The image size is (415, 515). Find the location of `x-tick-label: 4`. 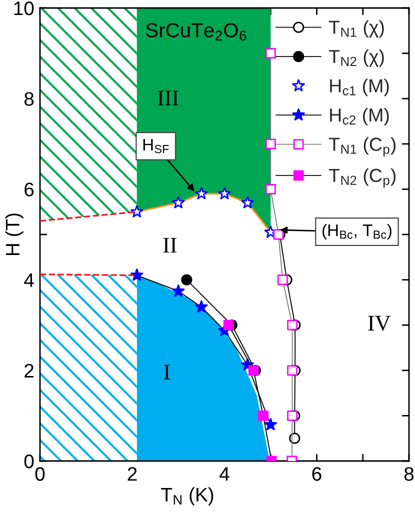

x-tick-label: 4 is located at coordinates (225, 474).